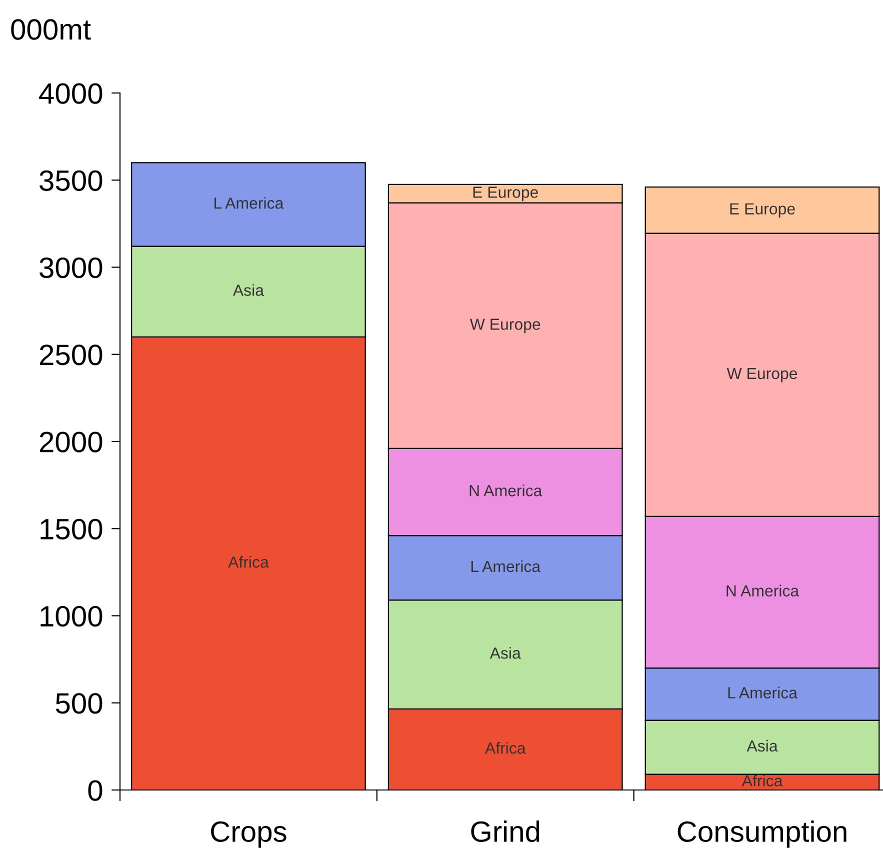  Describe the element at coordinates (762, 834) in the screenshot. I see `x-tick-label: Consumption` at that location.